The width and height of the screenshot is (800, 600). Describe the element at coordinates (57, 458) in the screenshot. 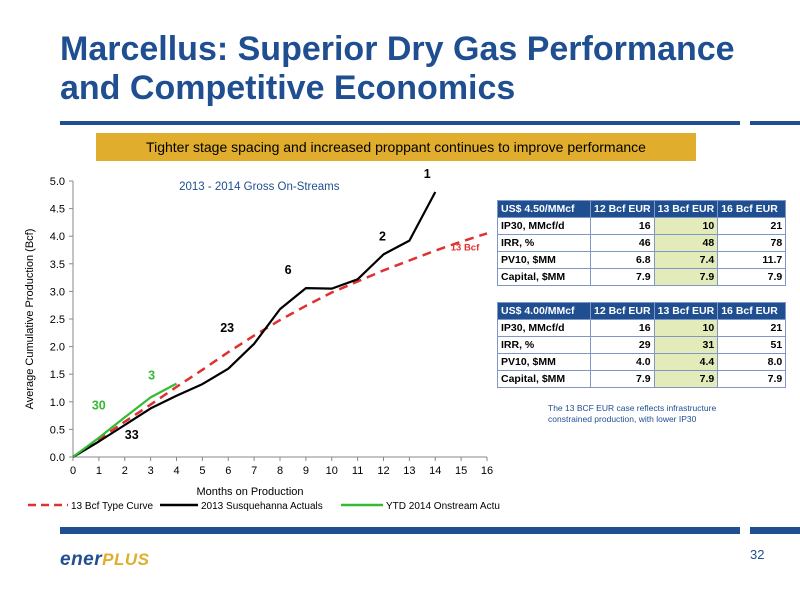

I see `y-tick-label: 0.0` at that location.